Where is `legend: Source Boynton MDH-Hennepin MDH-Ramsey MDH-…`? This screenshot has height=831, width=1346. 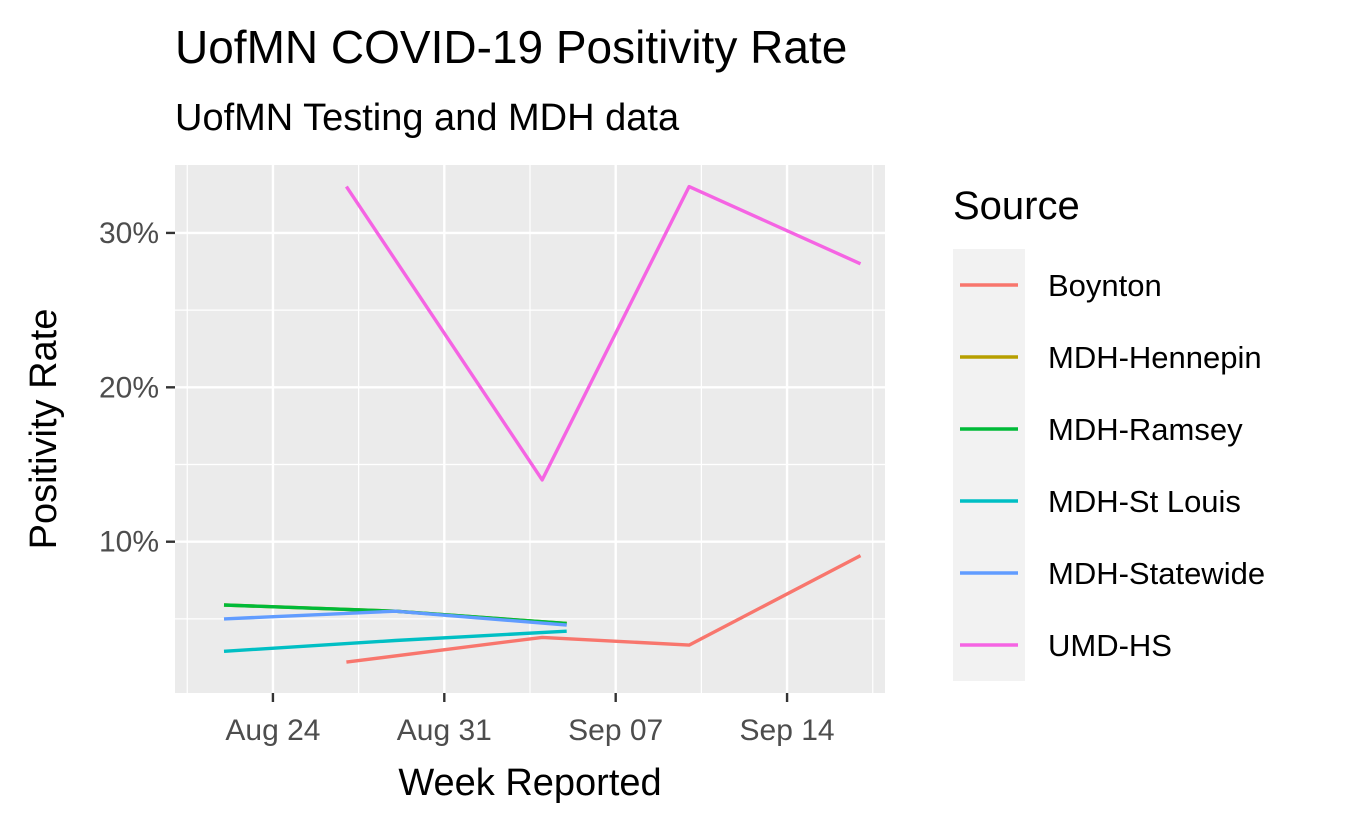
legend: Source Boynton MDH-Hennepin MDH-Ramsey MDH-… is located at coordinates (1109, 432).